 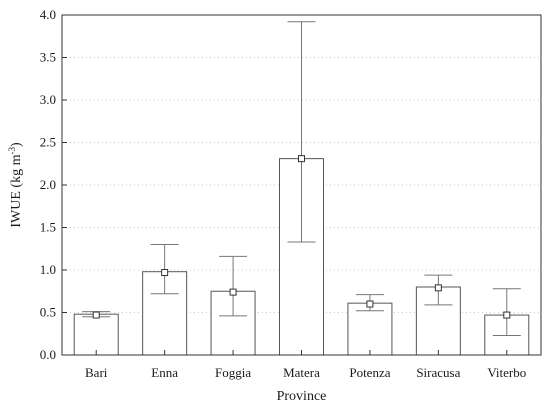 What do you see at coordinates (48, 57) in the screenshot?
I see `y-tick-label: 3.5` at bounding box center [48, 57].